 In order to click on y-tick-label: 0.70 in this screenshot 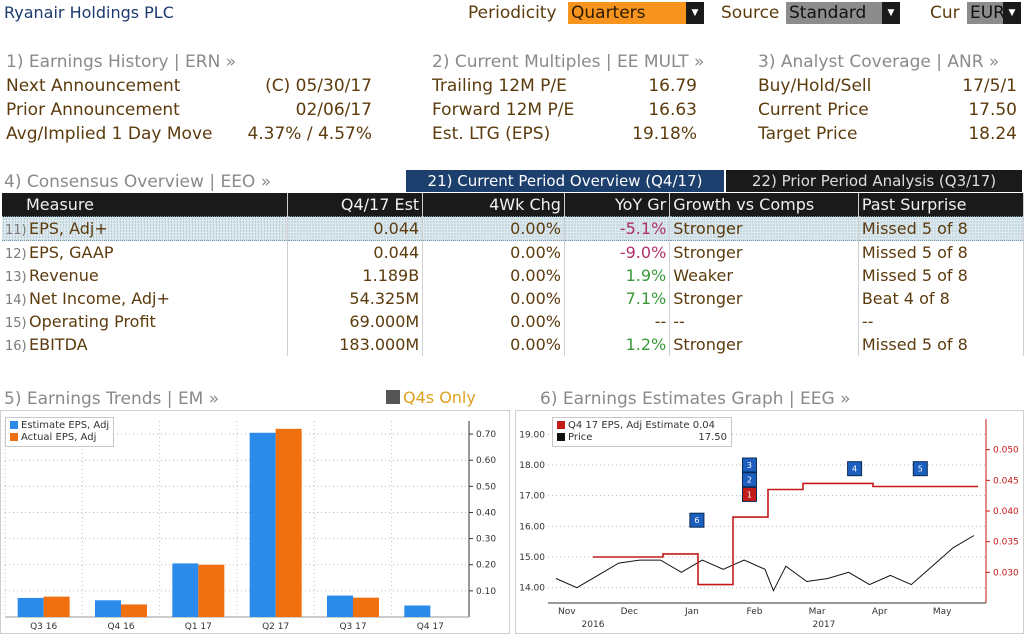, I will do `click(486, 435)`.